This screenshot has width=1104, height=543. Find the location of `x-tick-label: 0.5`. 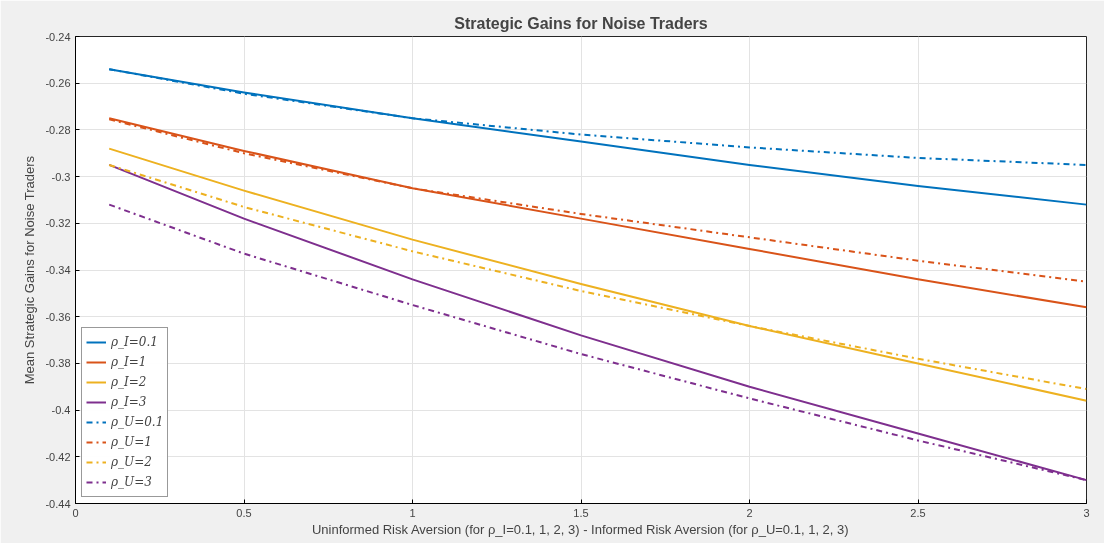

x-tick-label: 0.5 is located at coordinates (244, 512).